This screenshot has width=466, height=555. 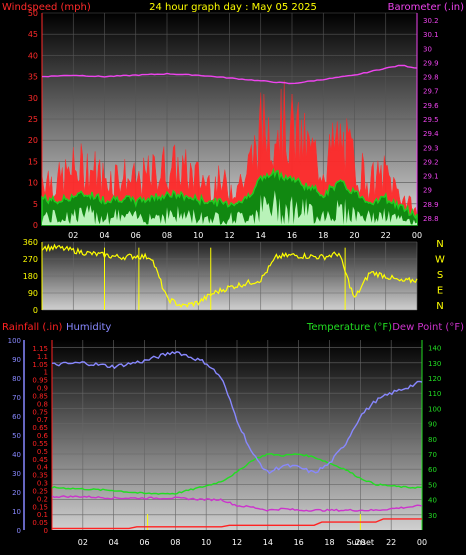 What do you see at coordinates (42, 515) in the screenshot?
I see `y-tick-label: 0.1` at bounding box center [42, 515].